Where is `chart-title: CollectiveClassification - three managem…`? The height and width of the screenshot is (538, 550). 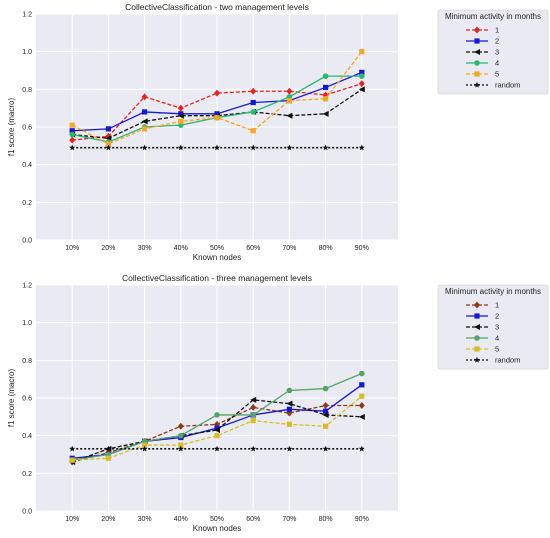
chart-title: CollectiveClassification - three managem… is located at coordinates (217, 278).